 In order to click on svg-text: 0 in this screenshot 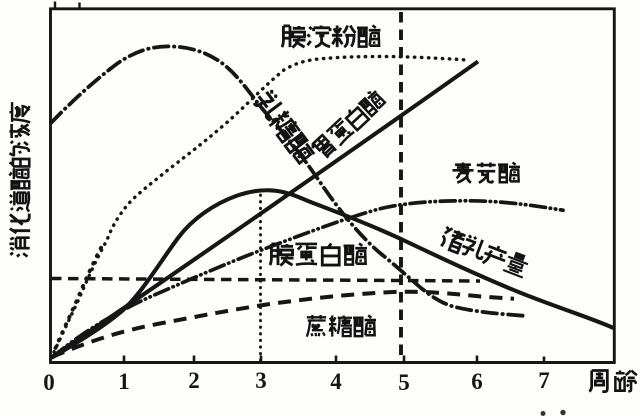, I will do `click(49, 382)`.